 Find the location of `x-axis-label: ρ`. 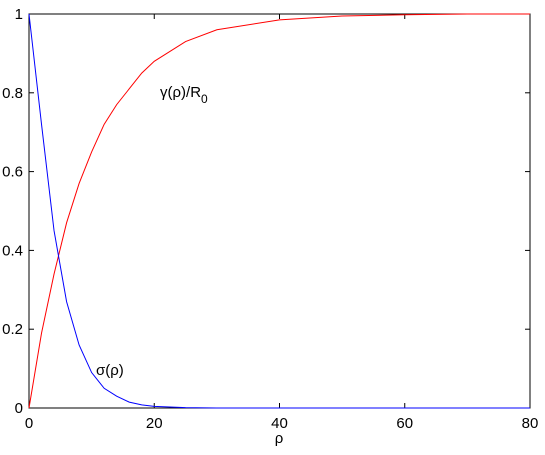

x-axis-label: ρ is located at coordinates (279, 438).